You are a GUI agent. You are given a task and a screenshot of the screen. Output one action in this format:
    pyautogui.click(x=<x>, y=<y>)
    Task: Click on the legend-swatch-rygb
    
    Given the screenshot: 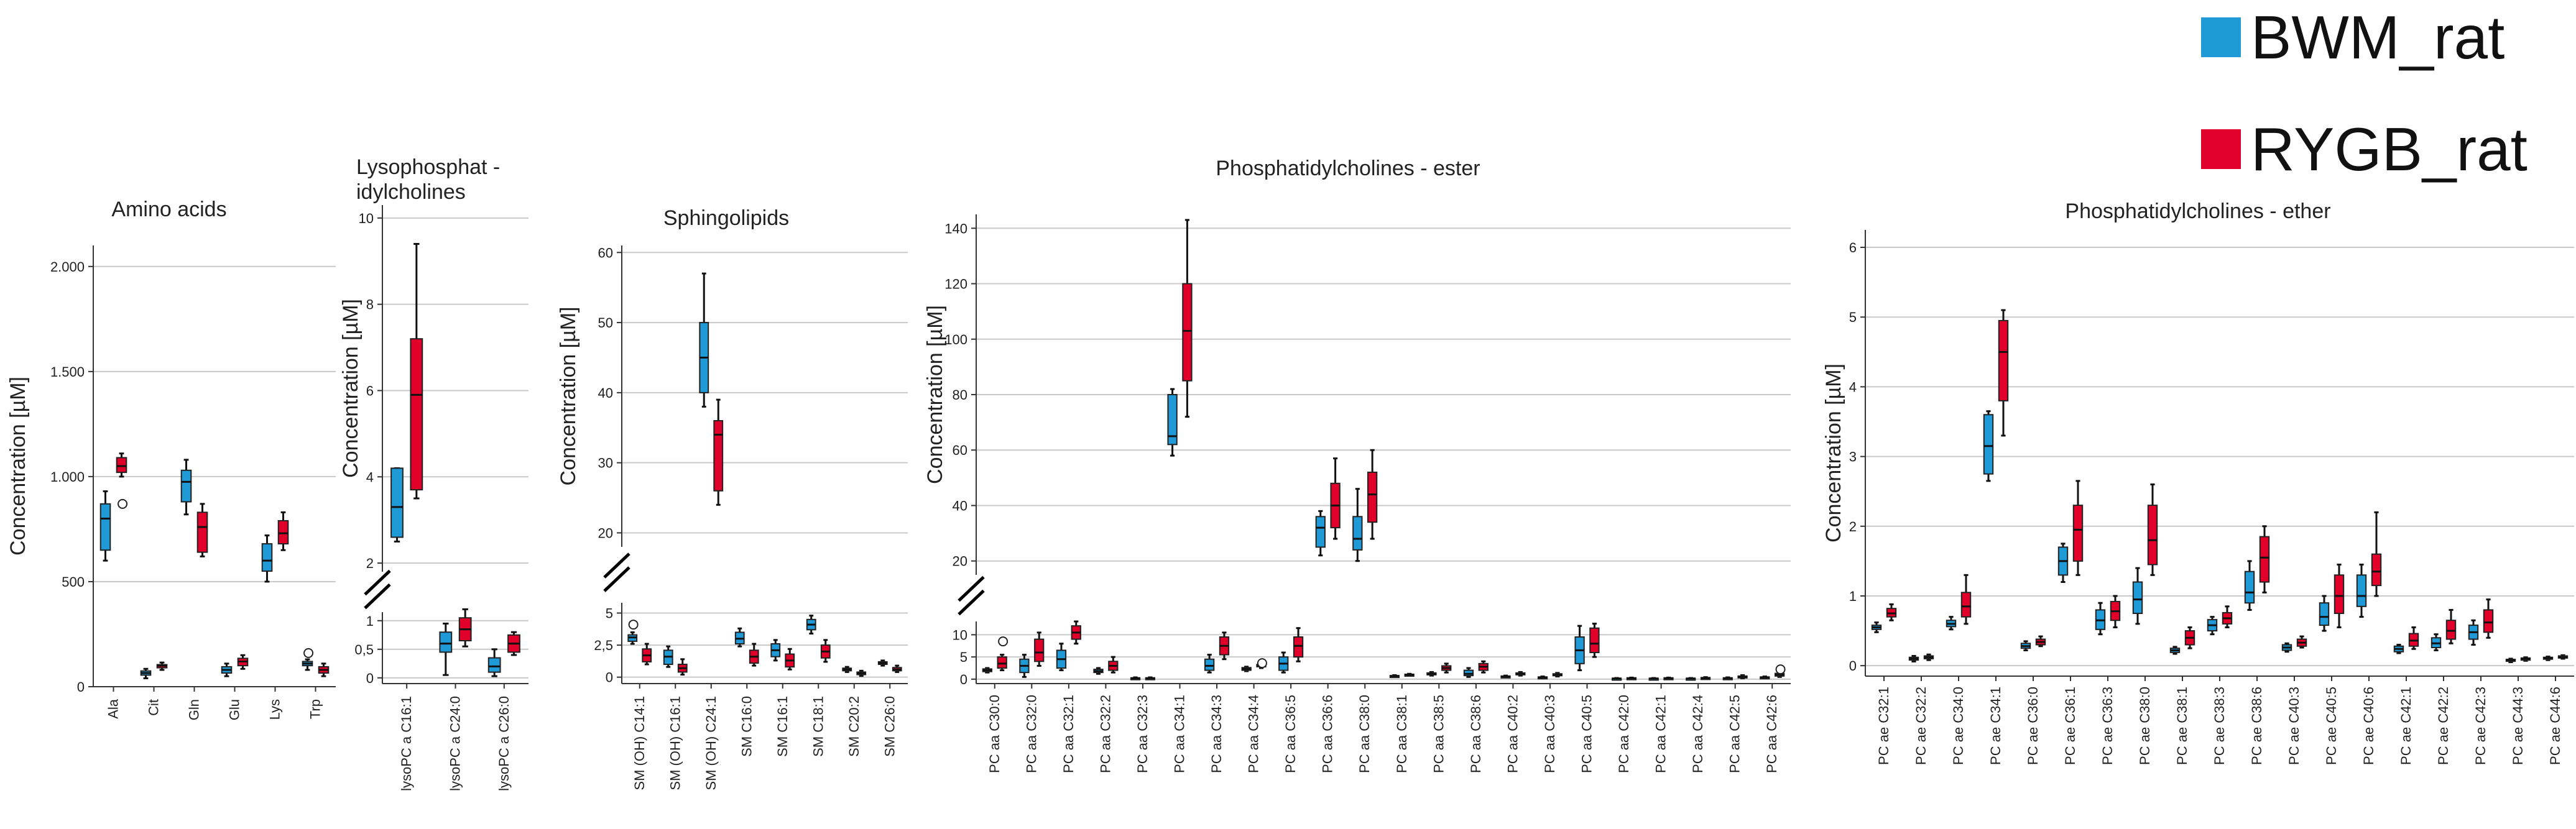 What is the action you would take?
    pyautogui.click(x=2221, y=149)
    